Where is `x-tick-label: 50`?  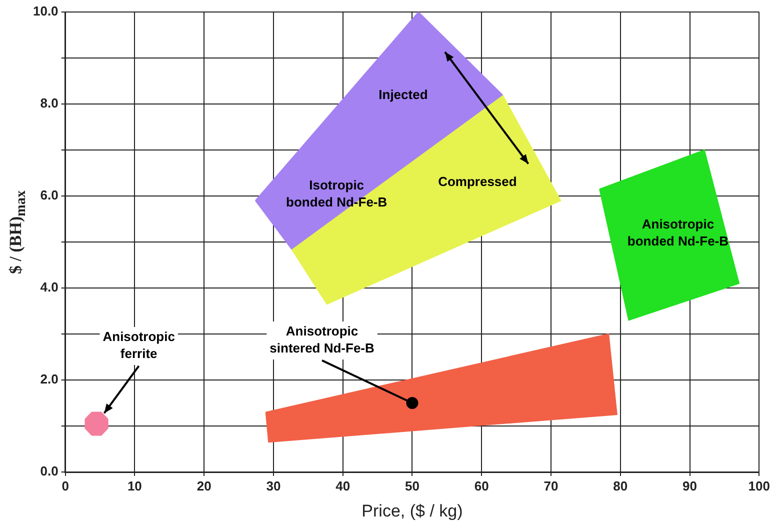 x-tick-label: 50 is located at coordinates (412, 486).